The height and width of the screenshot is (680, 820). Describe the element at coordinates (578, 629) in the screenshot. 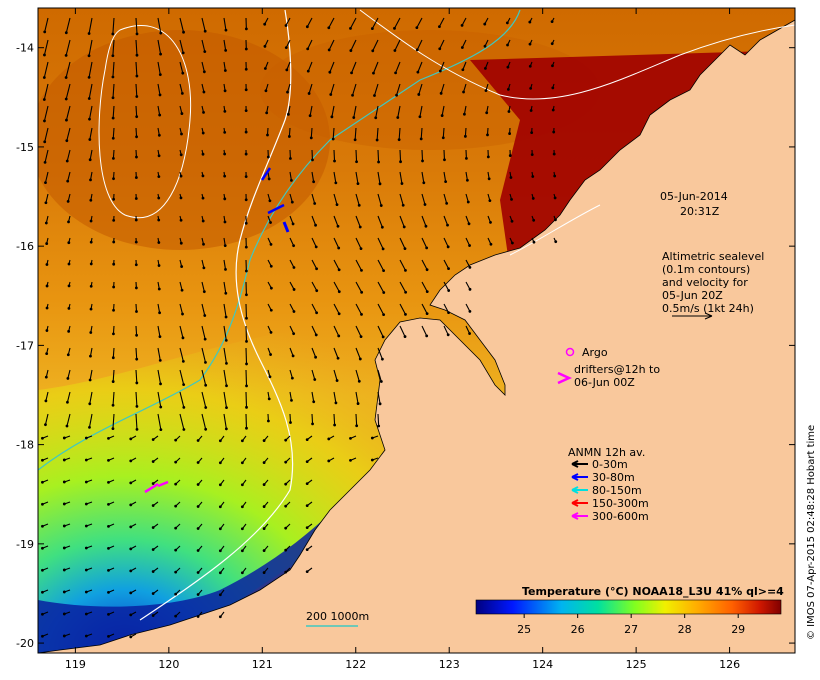

I see `colorbar-tick-label: 26` at that location.